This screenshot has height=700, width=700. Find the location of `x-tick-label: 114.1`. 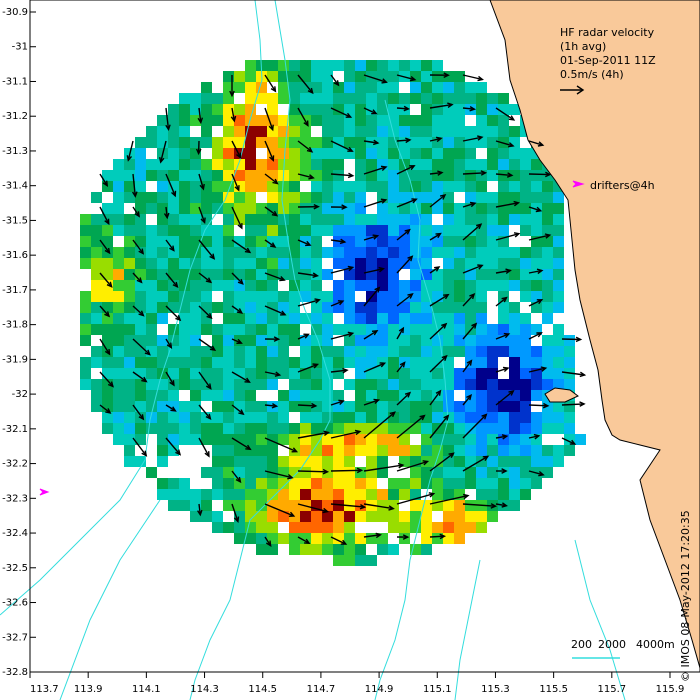

x-tick-label: 114.1 is located at coordinates (146, 689).